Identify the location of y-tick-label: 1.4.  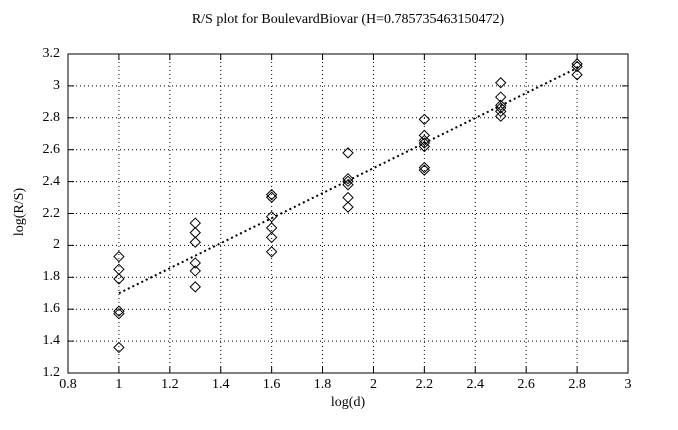
(51, 341).